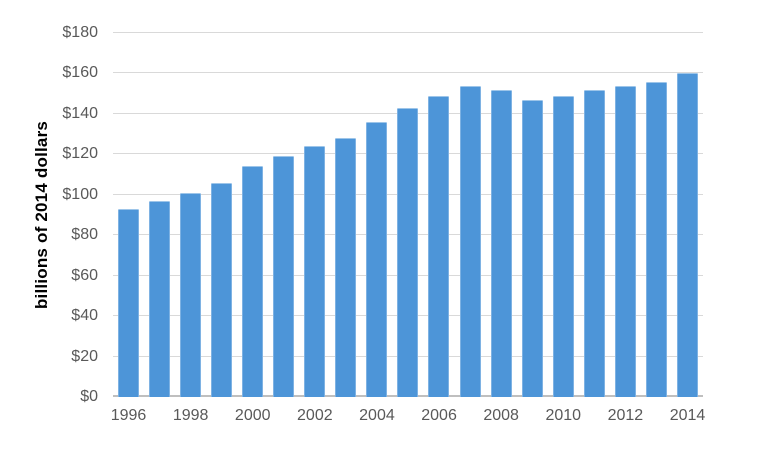 Image resolution: width=757 pixels, height=454 pixels. I want to click on bar-1996, so click(128, 302).